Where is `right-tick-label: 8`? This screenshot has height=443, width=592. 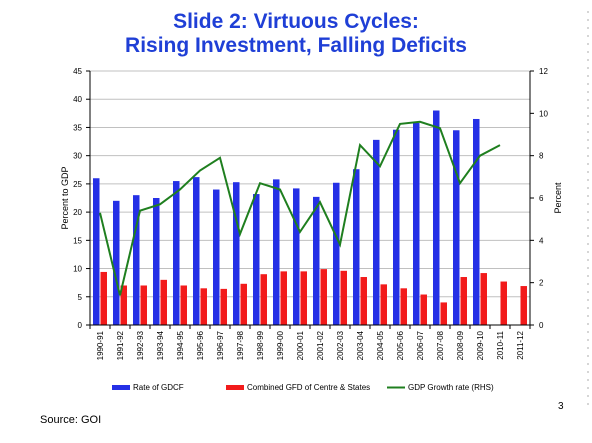 right-tick-label: 8 is located at coordinates (541, 156).